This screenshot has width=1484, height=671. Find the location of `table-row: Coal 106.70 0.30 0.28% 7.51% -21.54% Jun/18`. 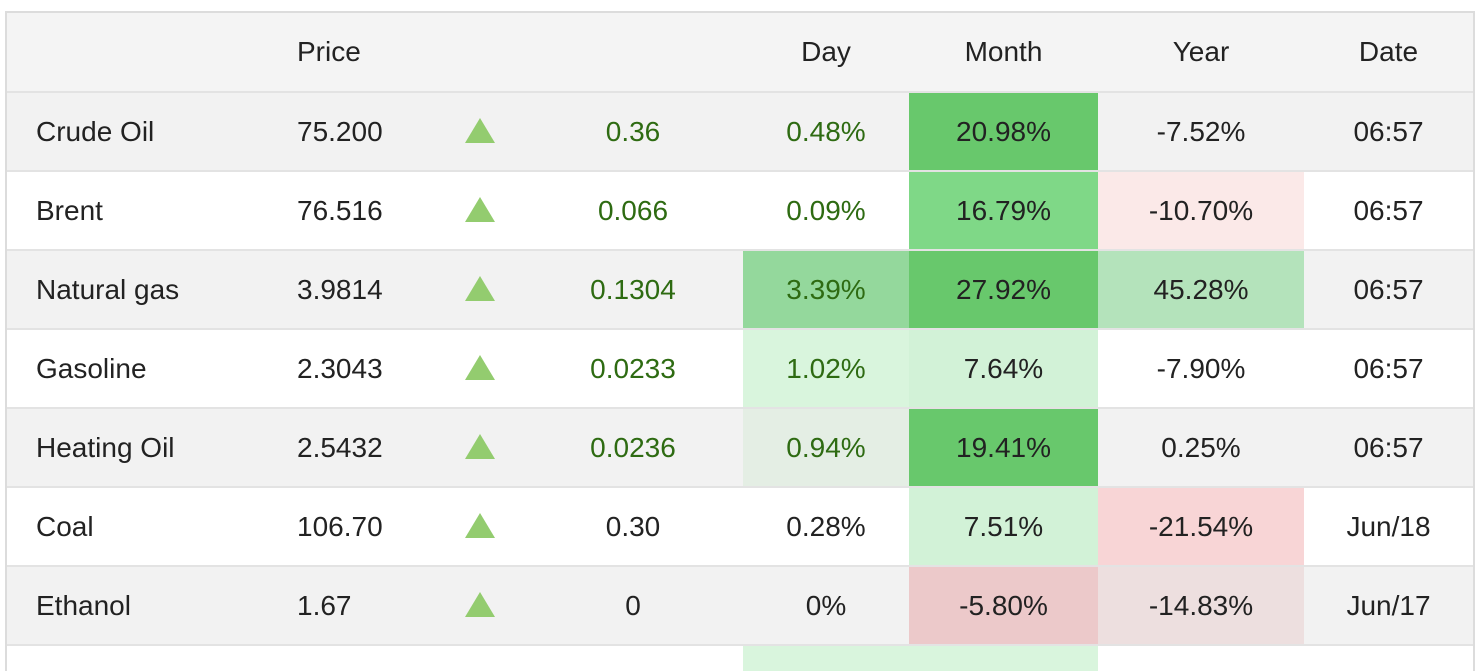

table-row: Coal 106.70 0.30 0.28% 7.51% -21.54% Jun/18 is located at coordinates (740, 527).